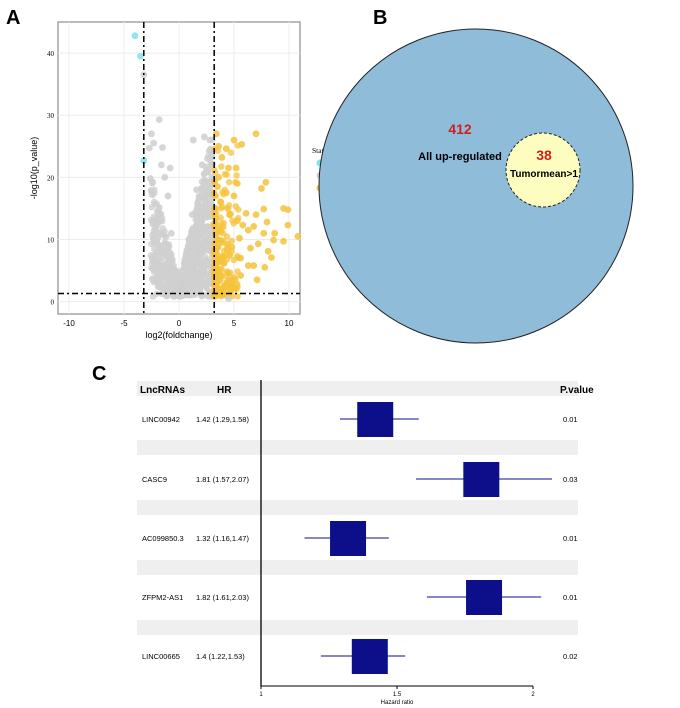 The image size is (680, 708). Describe the element at coordinates (124, 323) in the screenshot. I see `x-tick-label: -5` at that location.